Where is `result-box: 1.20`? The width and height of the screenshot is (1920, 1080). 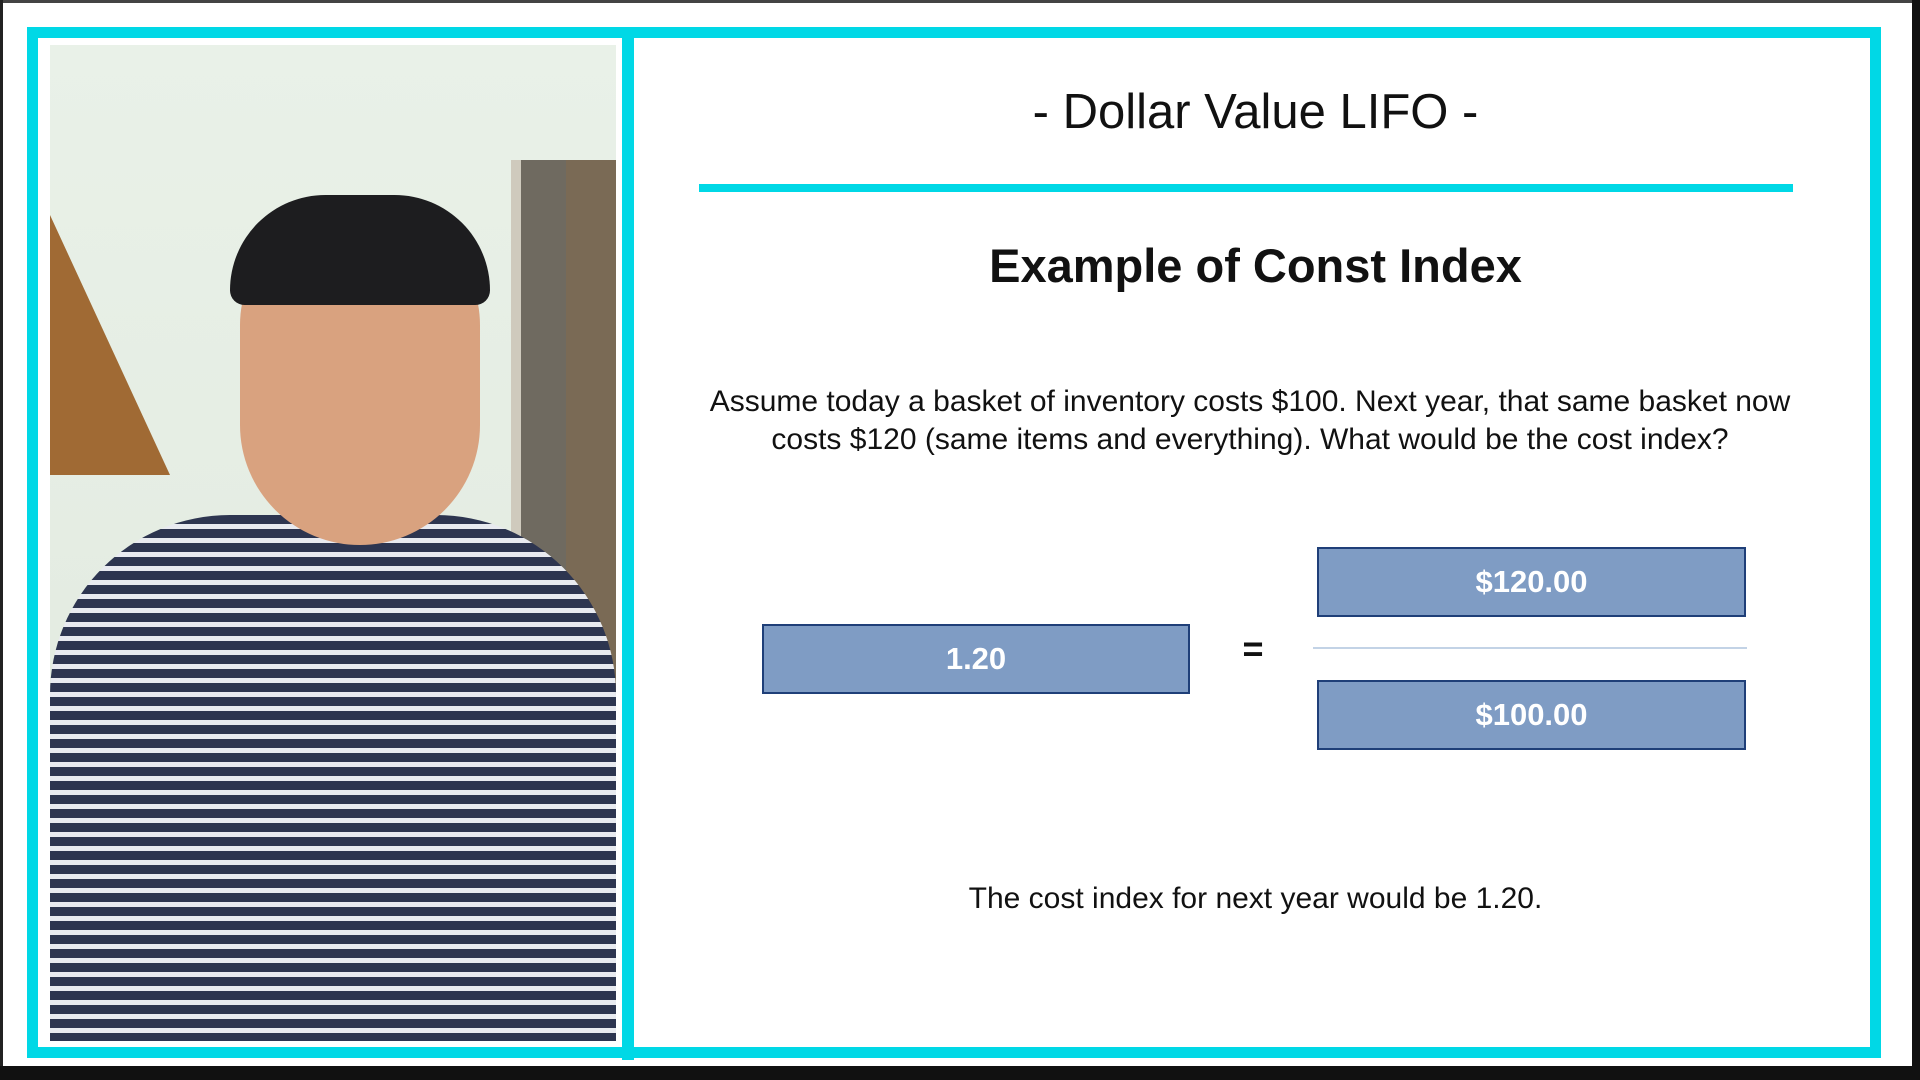 result-box: 1.20 is located at coordinates (976, 659).